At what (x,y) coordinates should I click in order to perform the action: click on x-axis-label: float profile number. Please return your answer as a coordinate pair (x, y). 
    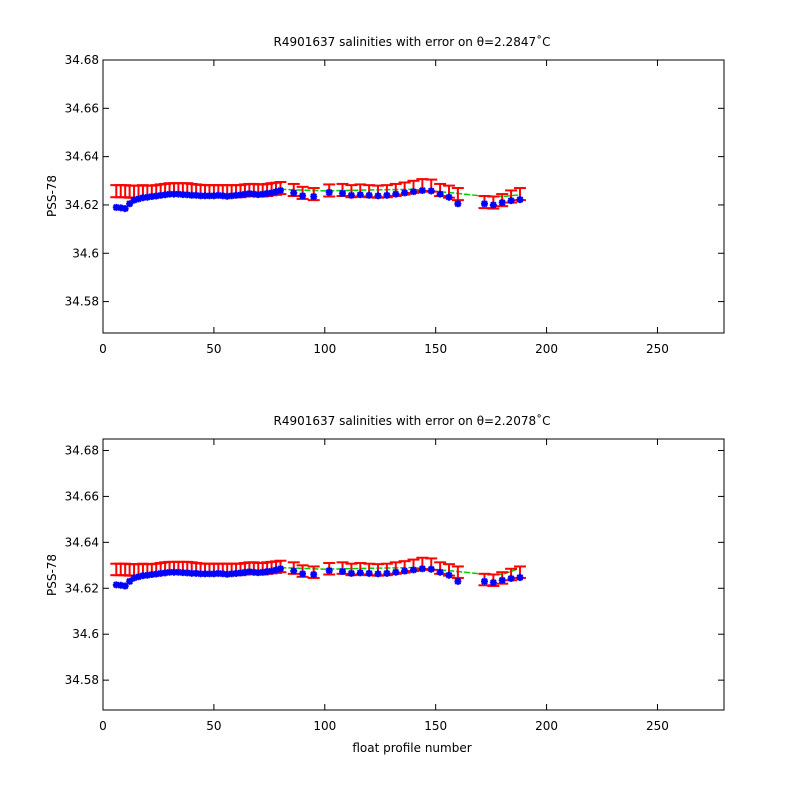
    Looking at the image, I should click on (411, 748).